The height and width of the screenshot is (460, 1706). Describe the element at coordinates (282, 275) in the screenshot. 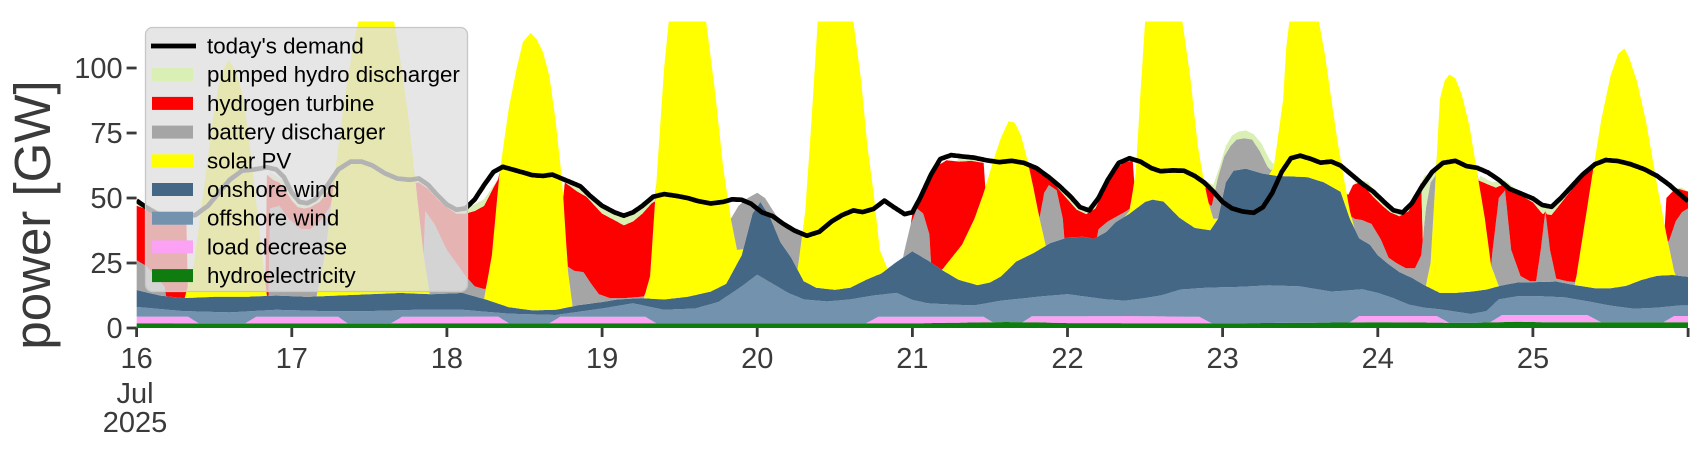

I see `svg-text: hydroelectricity` at that location.